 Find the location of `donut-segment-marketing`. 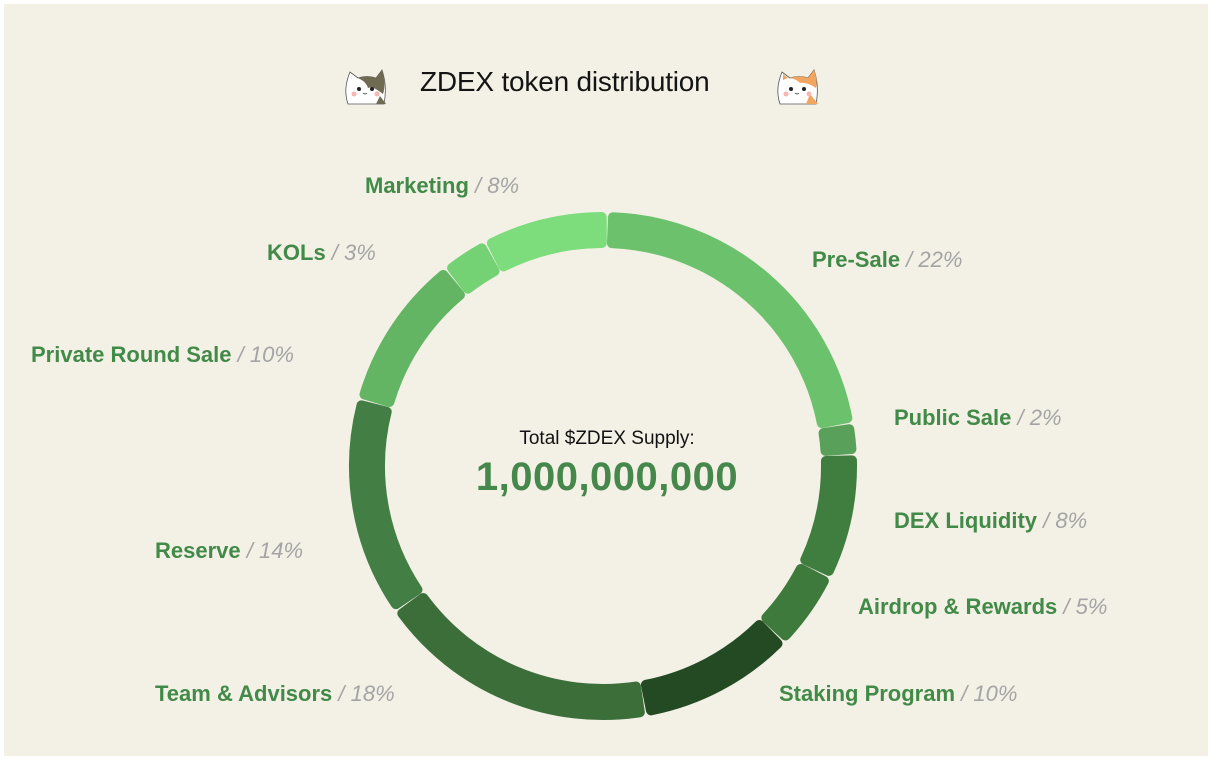

donut-segment-marketing is located at coordinates (546, 242).